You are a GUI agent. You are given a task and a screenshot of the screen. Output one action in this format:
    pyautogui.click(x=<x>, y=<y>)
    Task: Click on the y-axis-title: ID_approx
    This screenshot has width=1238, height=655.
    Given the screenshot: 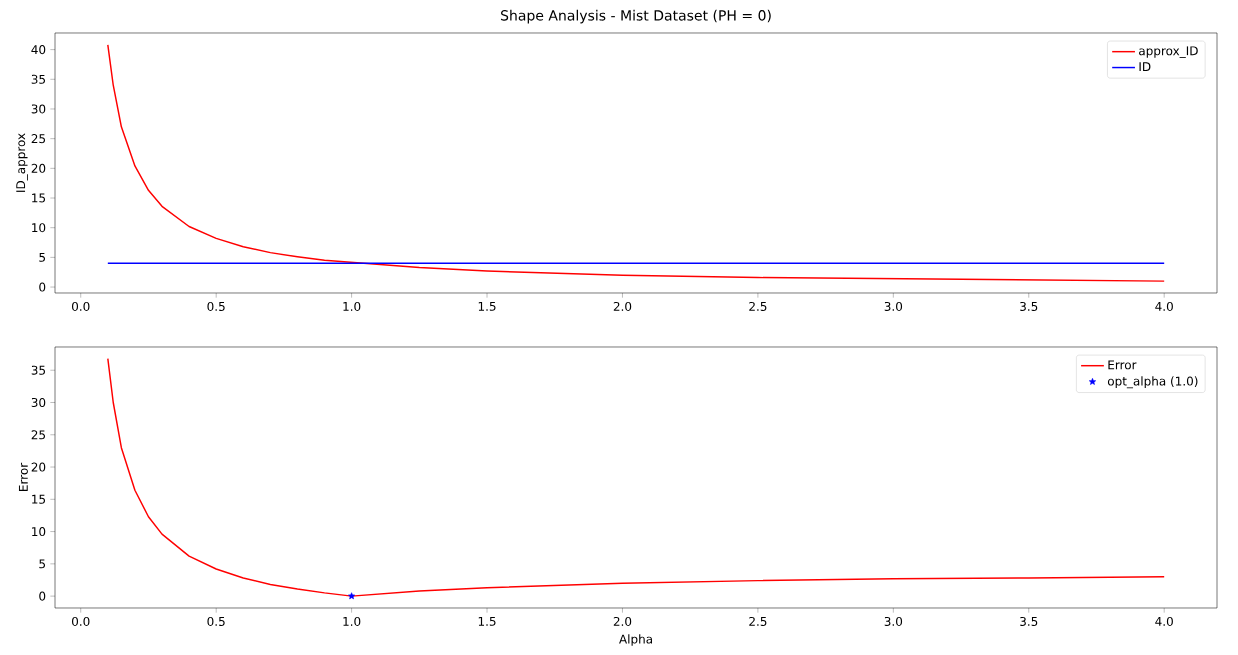 What is the action you would take?
    pyautogui.click(x=22, y=162)
    